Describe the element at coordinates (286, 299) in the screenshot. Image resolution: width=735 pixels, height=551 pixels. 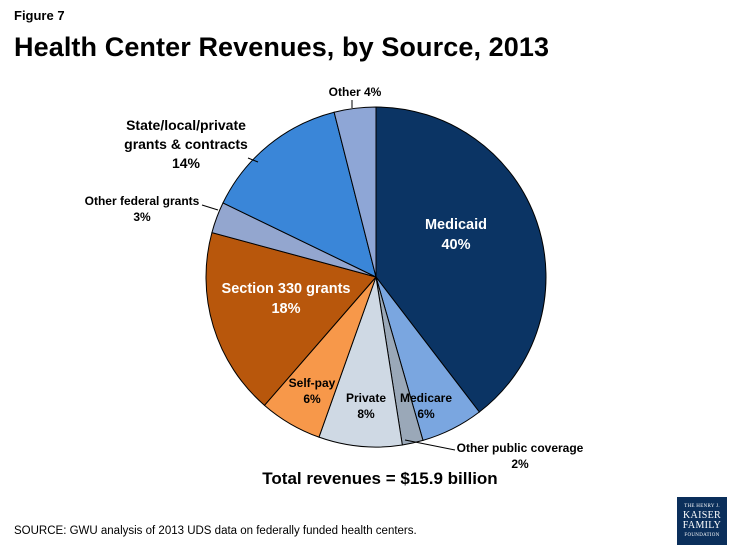
I see `slice-label: Section 330 grants 18%` at that location.